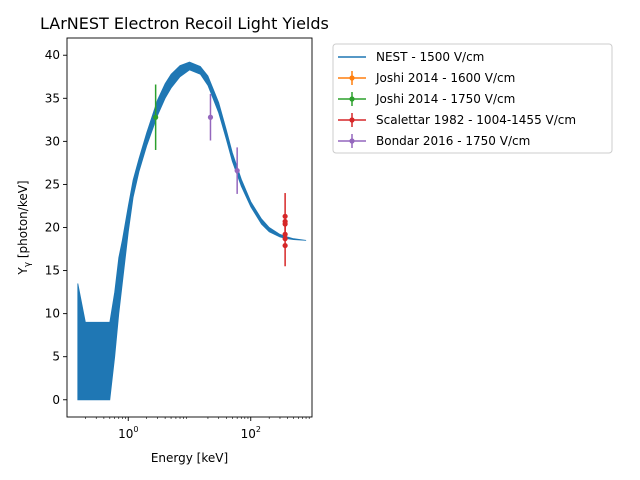 This screenshot has height=480, width=640. What do you see at coordinates (52, 314) in the screenshot?
I see `y-tick-label: 10` at bounding box center [52, 314].